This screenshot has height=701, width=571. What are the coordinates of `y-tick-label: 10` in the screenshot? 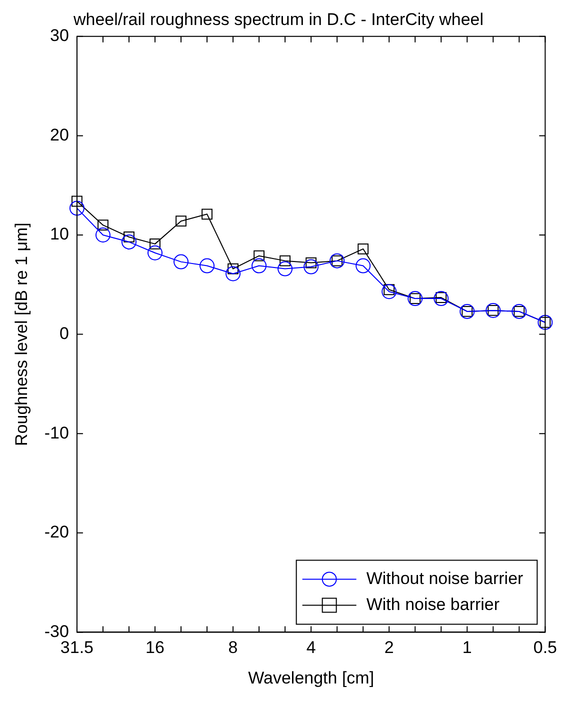 It's located at (59, 234).